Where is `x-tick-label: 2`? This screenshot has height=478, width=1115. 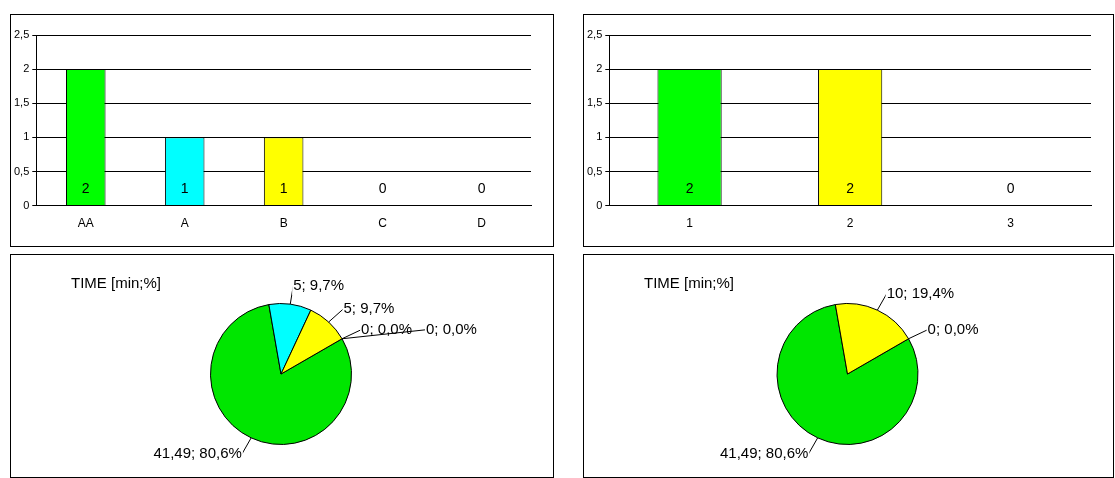 x-tick-label: 2 is located at coordinates (850, 223).